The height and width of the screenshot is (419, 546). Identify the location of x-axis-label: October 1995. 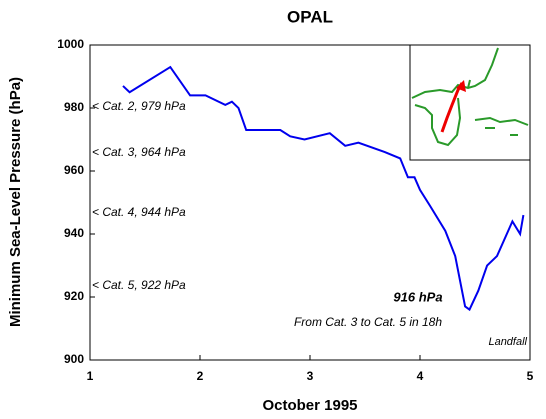
(309, 405).